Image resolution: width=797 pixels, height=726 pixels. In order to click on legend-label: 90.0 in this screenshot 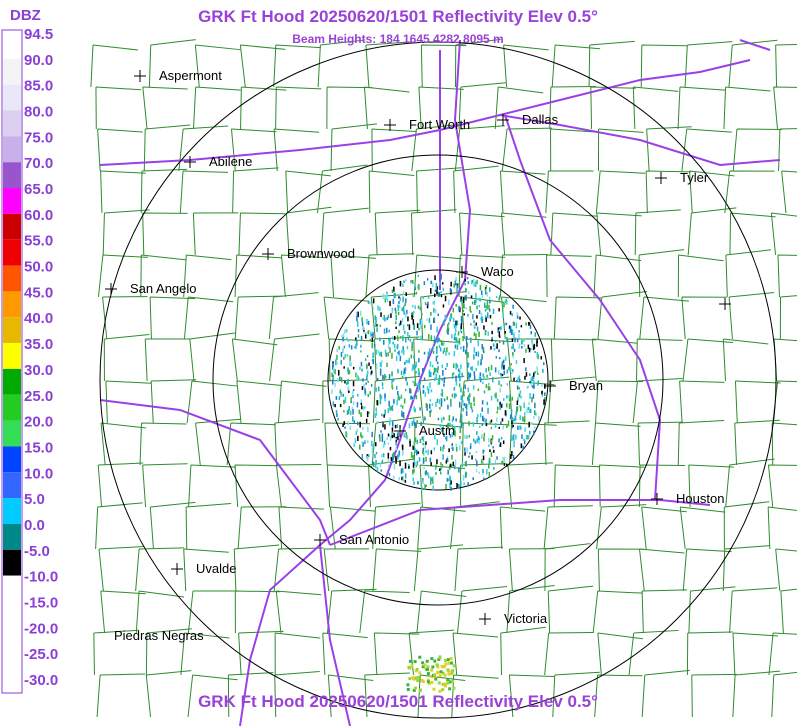, I will do `click(38, 60)`.